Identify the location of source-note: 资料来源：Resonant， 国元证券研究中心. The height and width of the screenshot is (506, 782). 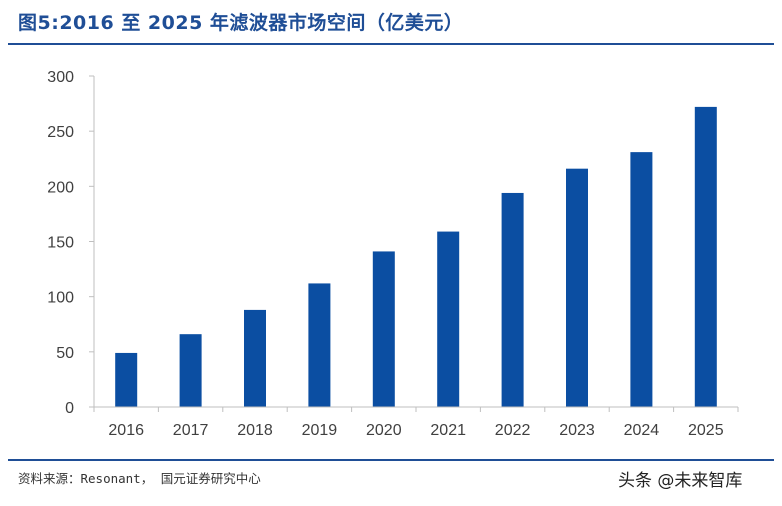
(139, 478).